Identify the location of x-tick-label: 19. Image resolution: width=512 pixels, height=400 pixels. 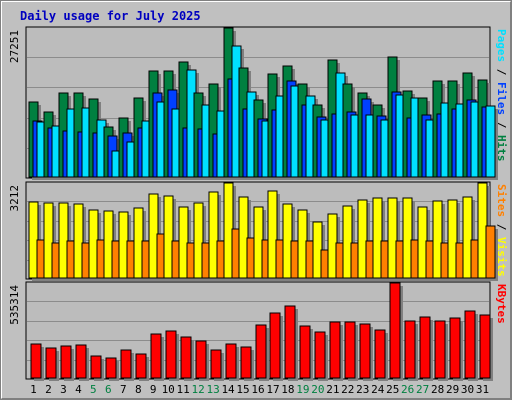
(302, 389).